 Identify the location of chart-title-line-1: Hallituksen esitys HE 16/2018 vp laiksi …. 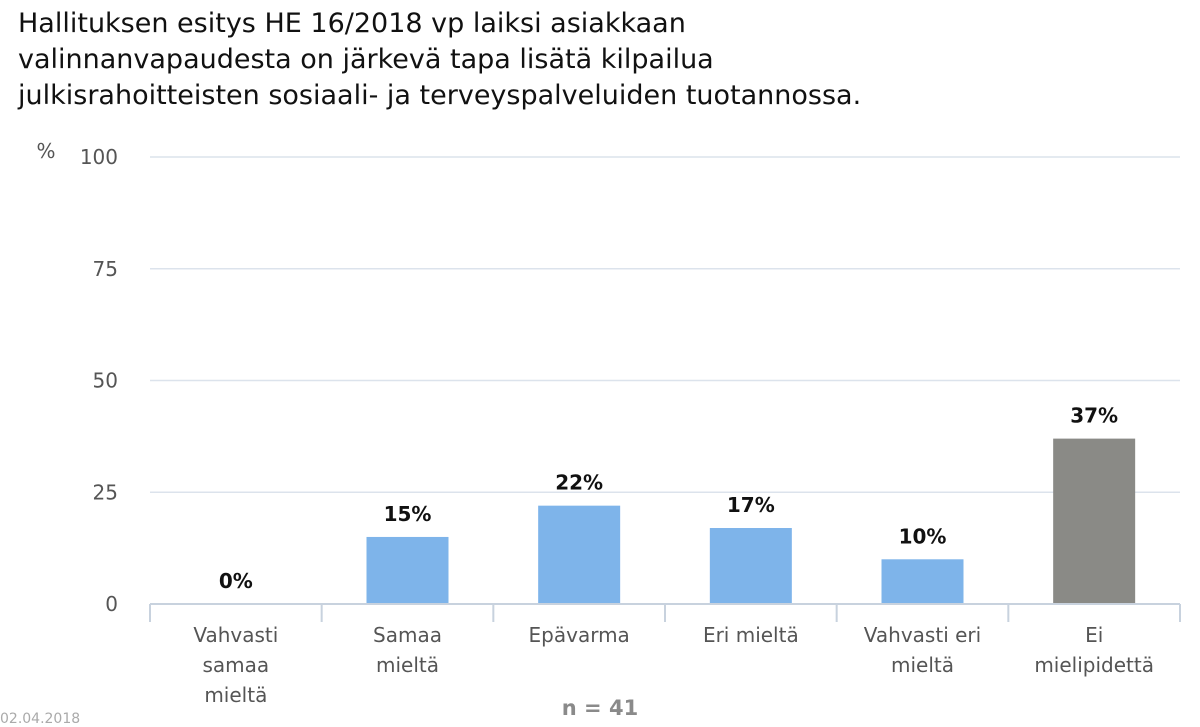
(352, 23).